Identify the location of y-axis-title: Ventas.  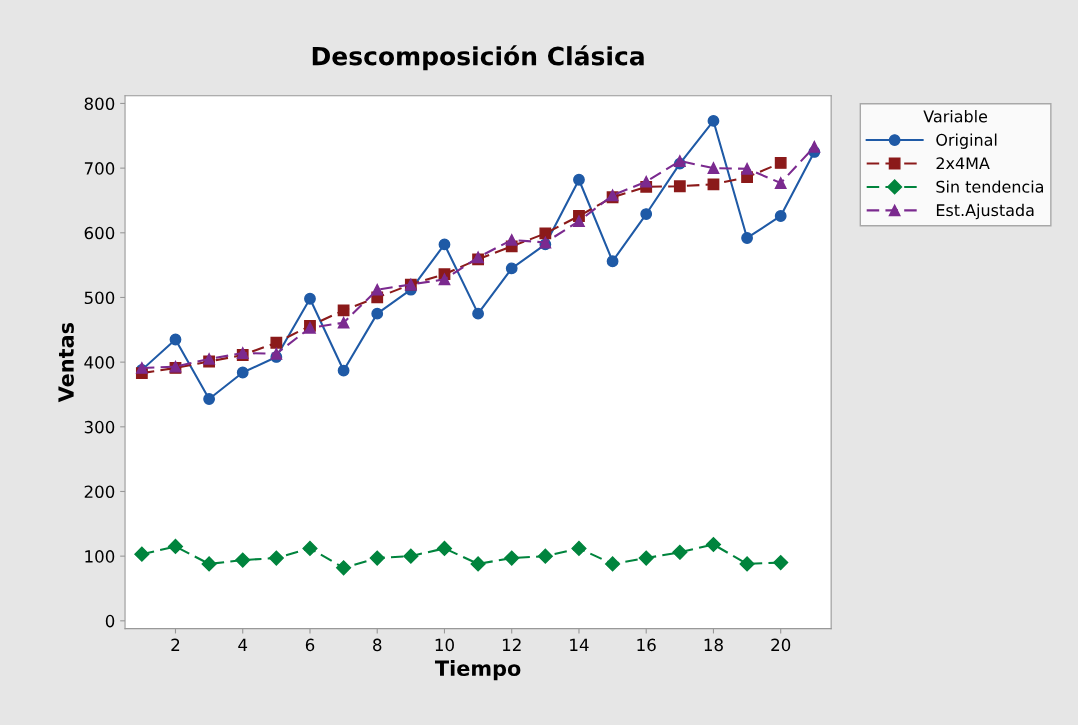
(66, 362).